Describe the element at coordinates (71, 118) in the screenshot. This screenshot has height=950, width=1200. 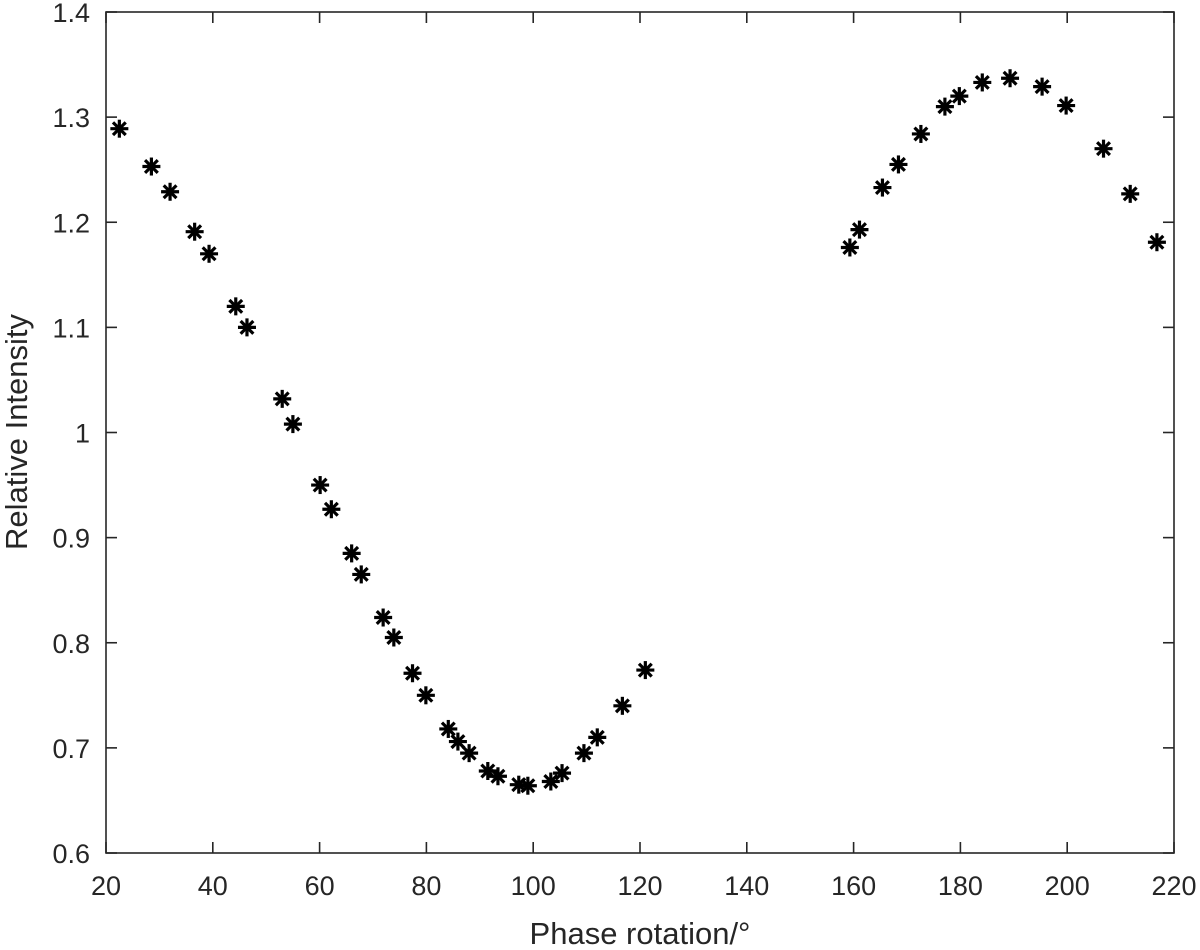
I see `y-tick-label: 1.3` at that location.